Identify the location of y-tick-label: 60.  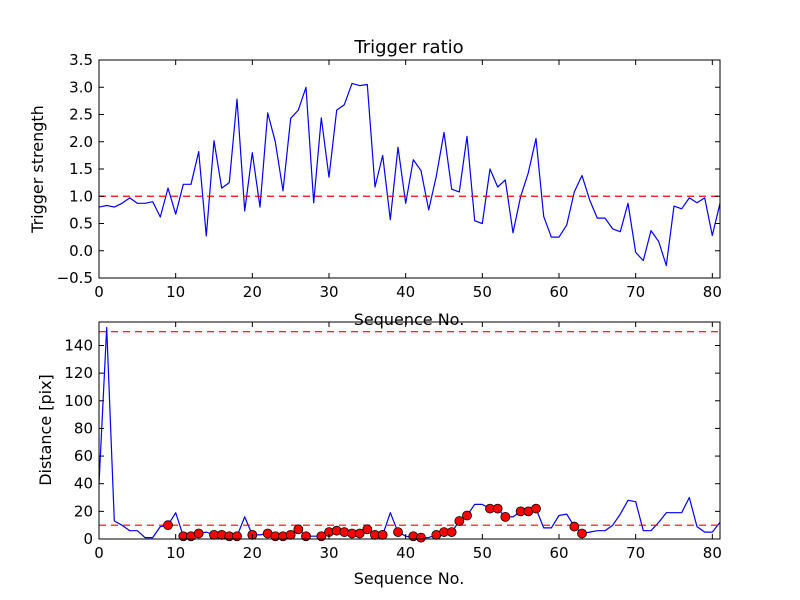
(83, 456).